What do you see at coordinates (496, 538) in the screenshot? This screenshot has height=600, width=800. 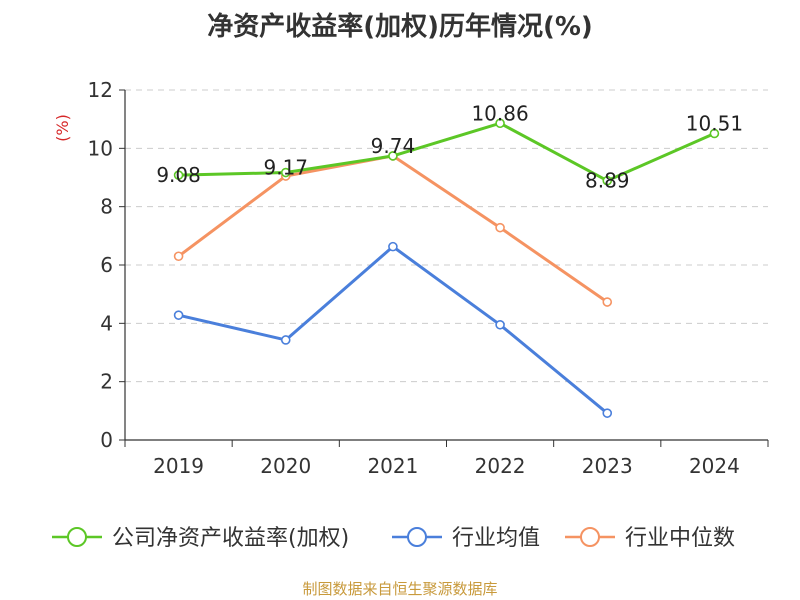 I see `legend-label: 行业均值` at bounding box center [496, 538].